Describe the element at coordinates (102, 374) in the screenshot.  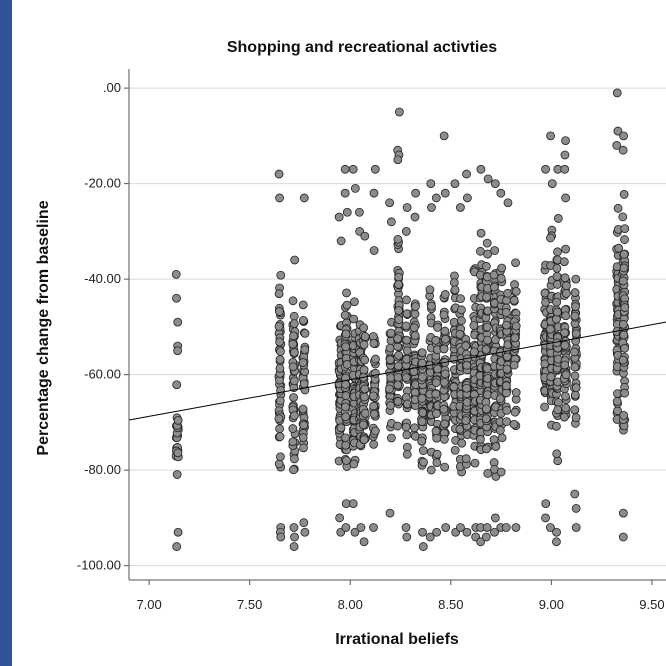
I see `y-tick-label: -60.00` at that location.